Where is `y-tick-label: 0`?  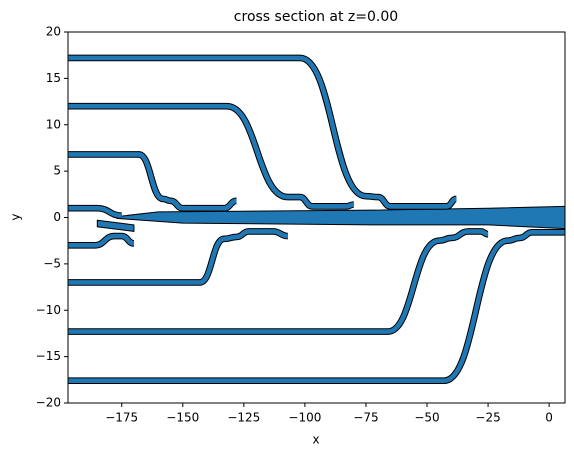
y-tick-label: 0 is located at coordinates (57, 217).